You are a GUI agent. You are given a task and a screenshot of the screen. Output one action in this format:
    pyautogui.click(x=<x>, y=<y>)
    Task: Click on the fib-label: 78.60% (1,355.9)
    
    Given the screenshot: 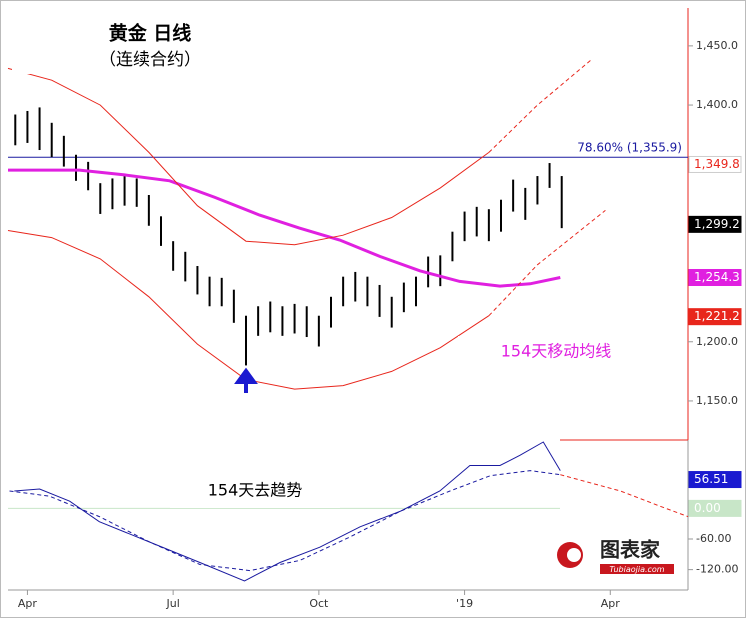 What is the action you would take?
    pyautogui.click(x=629, y=148)
    